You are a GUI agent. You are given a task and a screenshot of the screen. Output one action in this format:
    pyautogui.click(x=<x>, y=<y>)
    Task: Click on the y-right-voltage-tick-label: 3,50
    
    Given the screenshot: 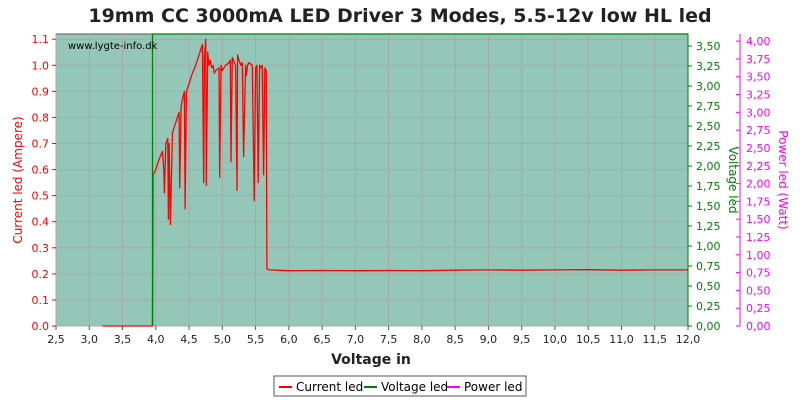 What is the action you would take?
    pyautogui.click(x=708, y=46)
    